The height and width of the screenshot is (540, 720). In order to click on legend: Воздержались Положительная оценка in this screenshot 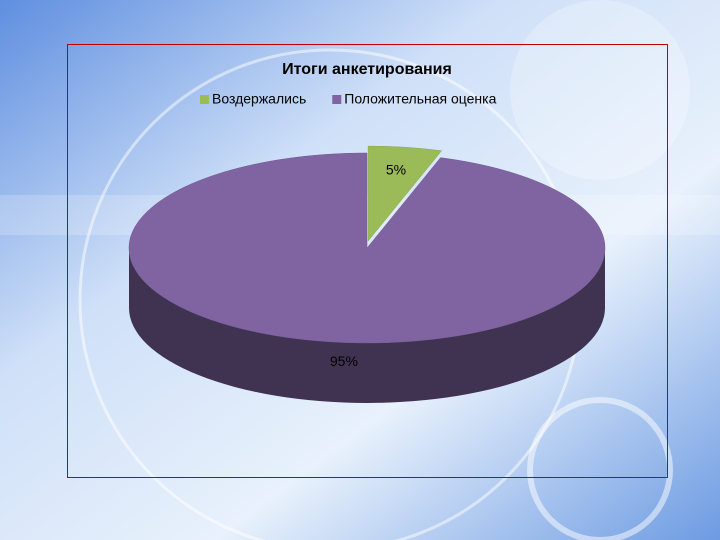, I will do `click(348, 99)`.